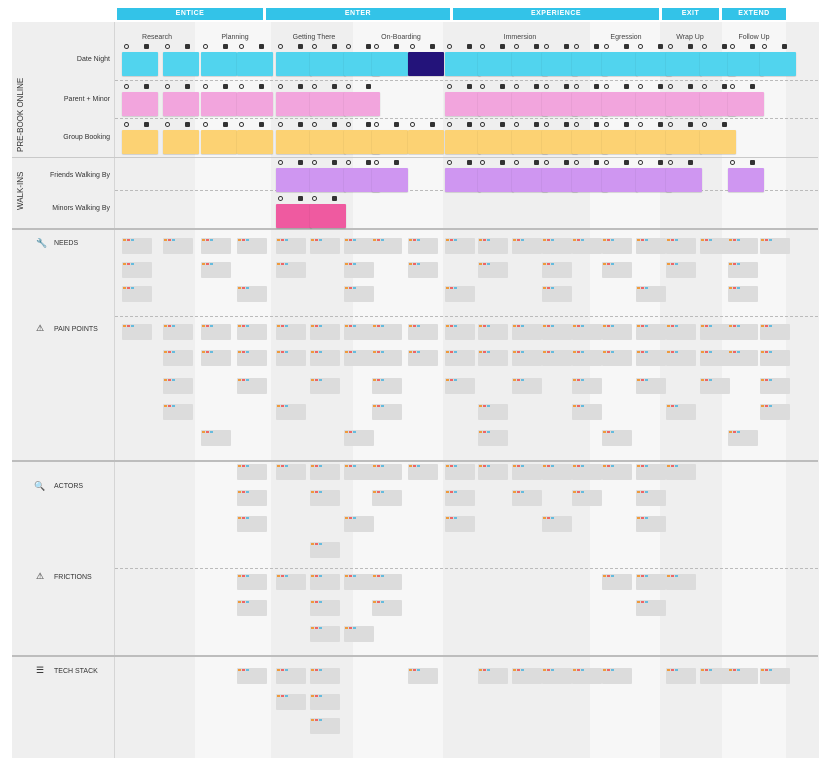  What do you see at coordinates (415, 157) in the screenshot?
I see `group-divider` at bounding box center [415, 157].